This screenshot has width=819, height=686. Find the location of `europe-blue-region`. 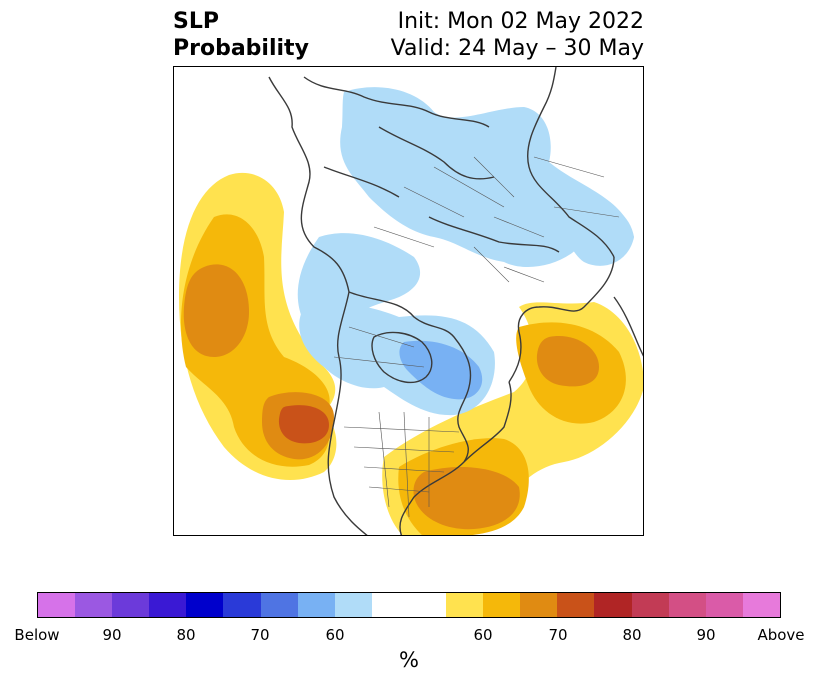

europe-blue-region is located at coordinates (600, 233).